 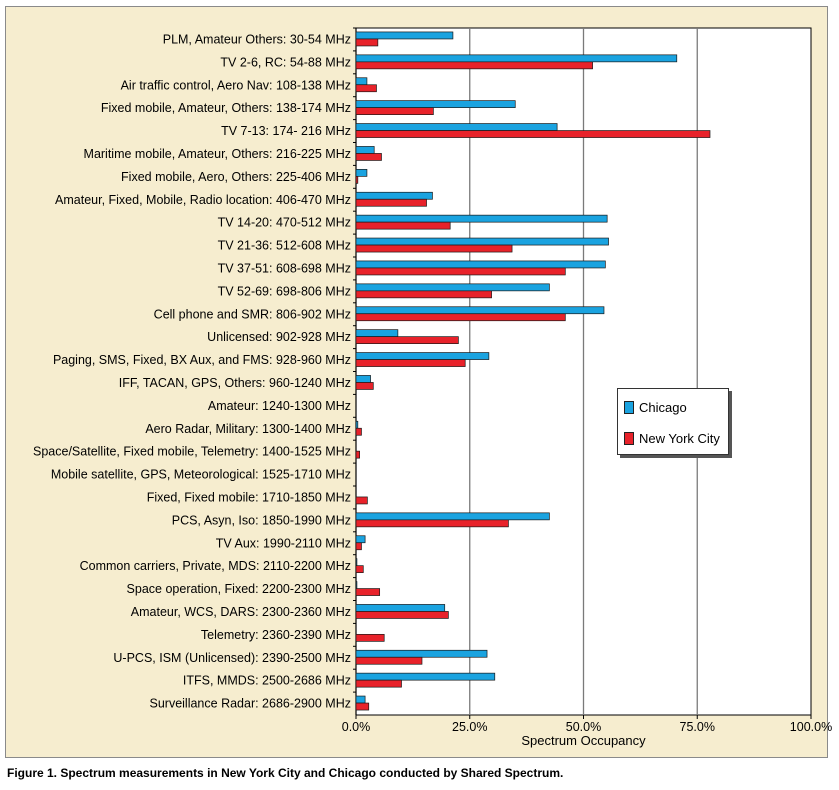 I want to click on x-tick-label: 50.0%, so click(x=583, y=727).